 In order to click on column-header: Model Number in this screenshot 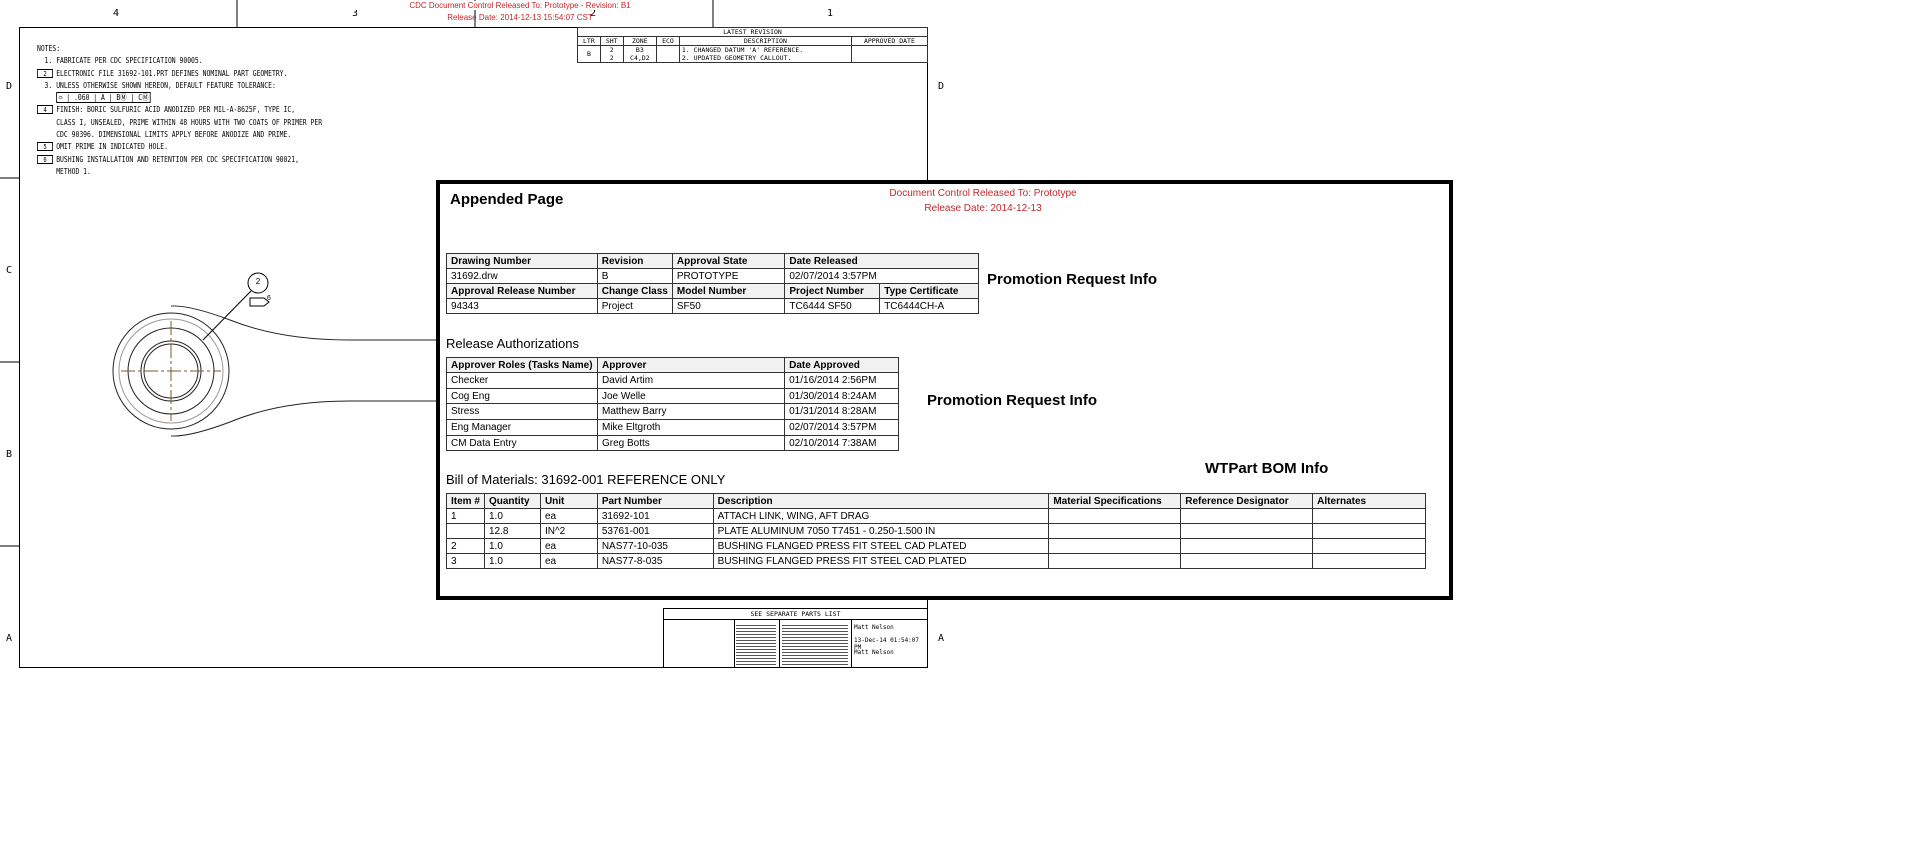, I will do `click(728, 291)`.